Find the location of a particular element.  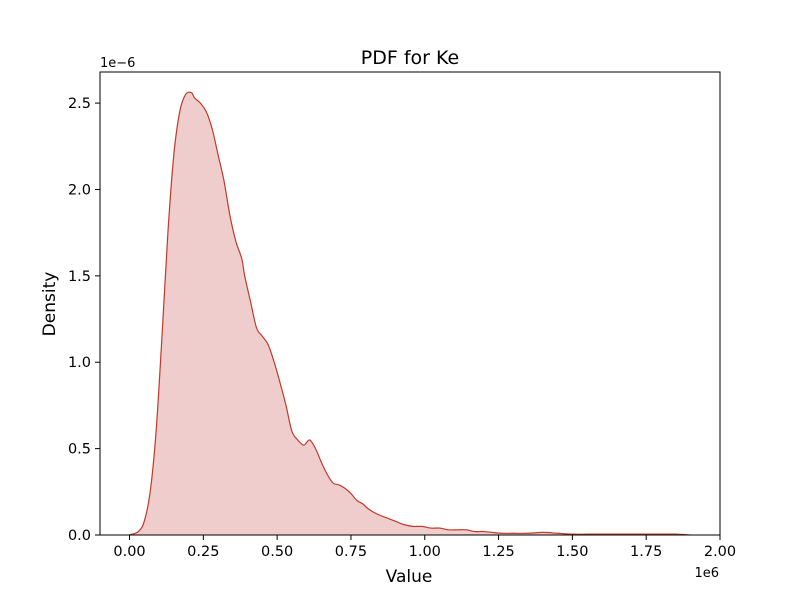

x-tick-label: 1.25 is located at coordinates (498, 552).